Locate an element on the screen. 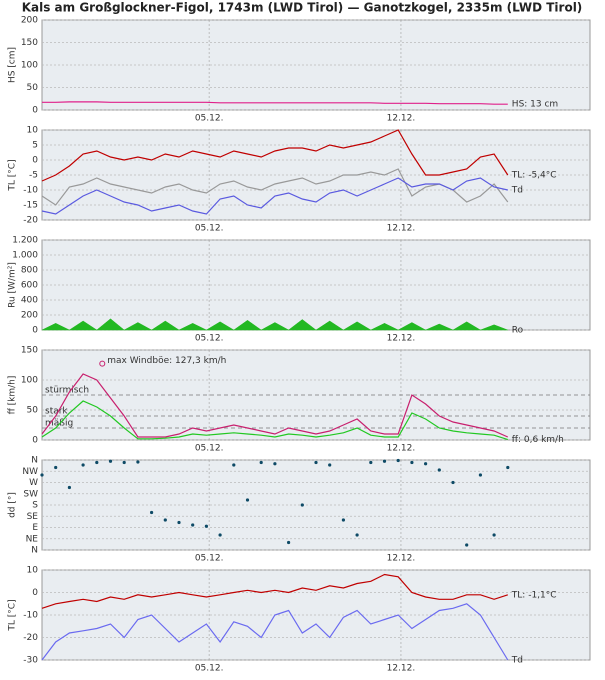  y-axis-label: HS [cm] is located at coordinates (13, 65).